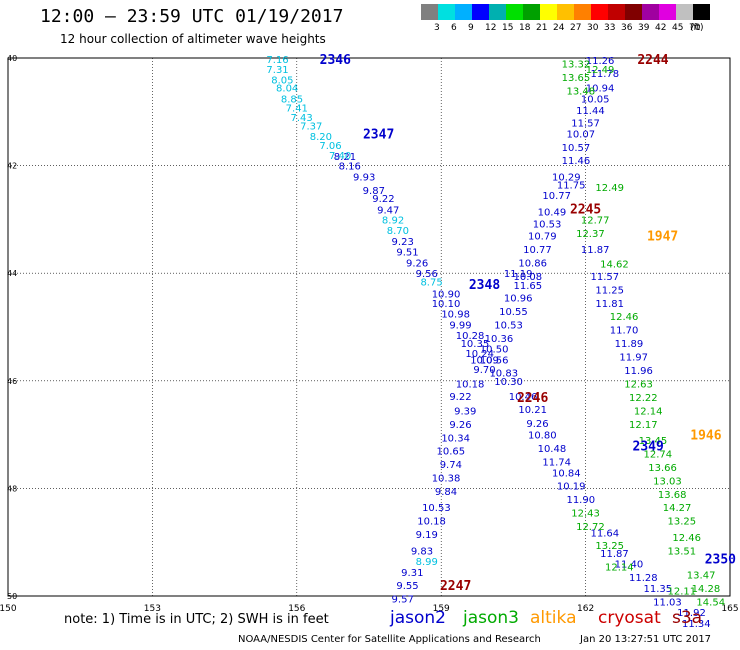 The width and height of the screenshot is (740, 650). I want to click on wave-height-value: 9.55, so click(407, 586).